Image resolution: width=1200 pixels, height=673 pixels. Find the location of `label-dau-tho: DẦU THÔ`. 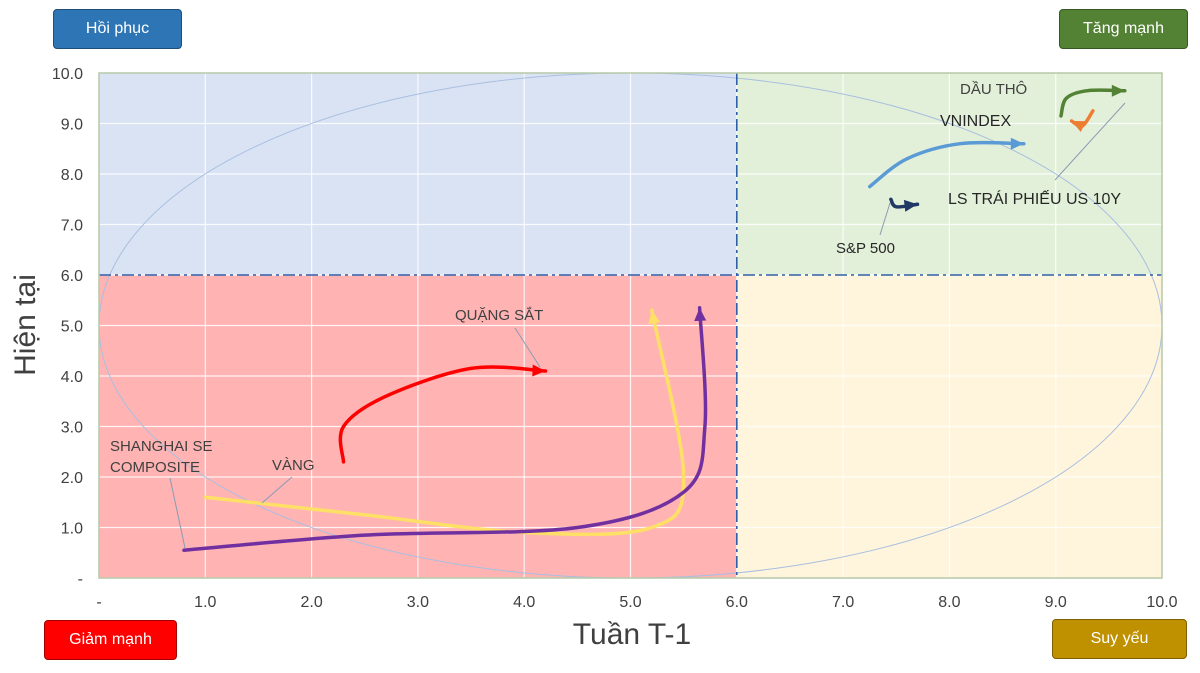

label-dau-tho: DẦU THÔ is located at coordinates (993, 89).